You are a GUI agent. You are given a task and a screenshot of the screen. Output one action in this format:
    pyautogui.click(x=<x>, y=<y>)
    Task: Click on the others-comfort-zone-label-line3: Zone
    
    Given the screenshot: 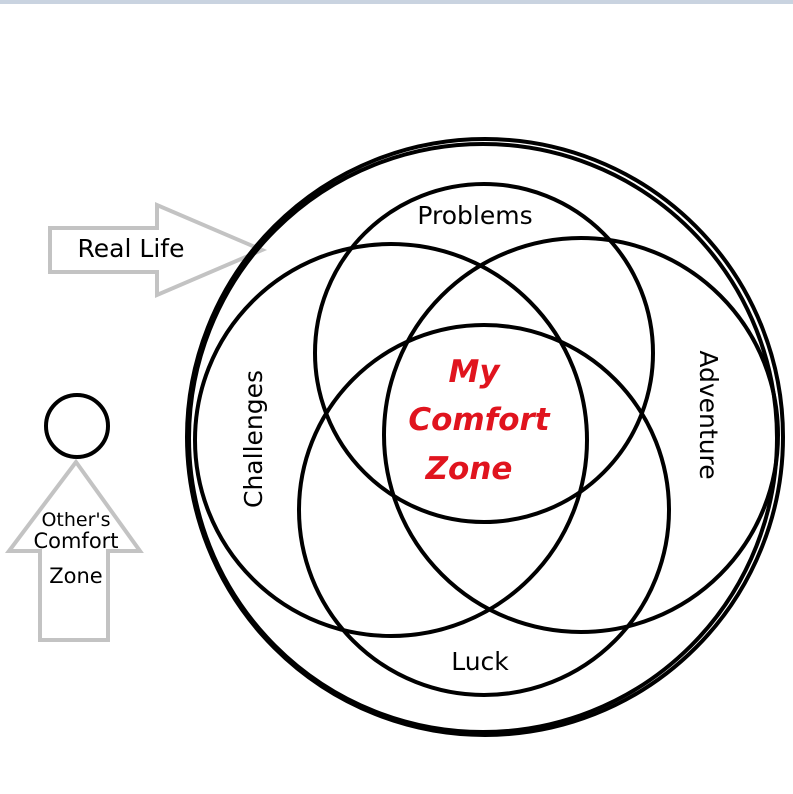 What is the action you would take?
    pyautogui.click(x=75, y=576)
    